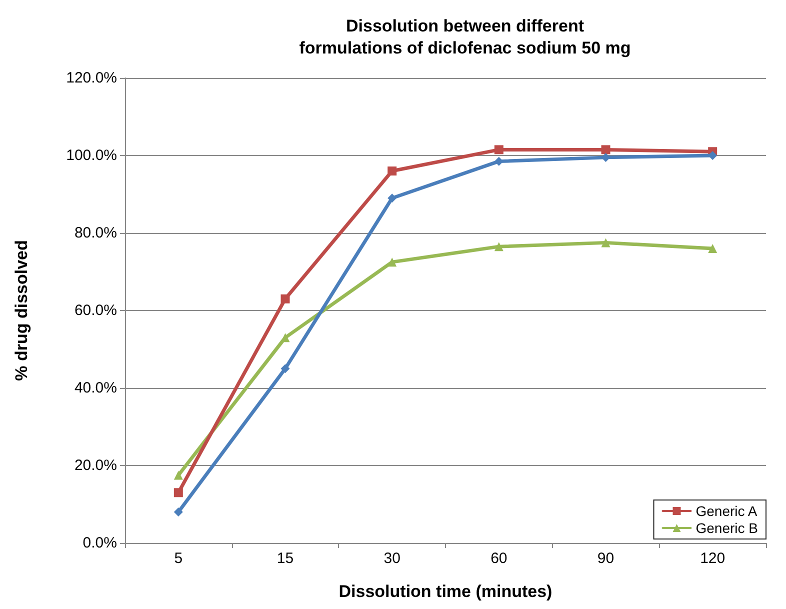 This screenshot has width=786, height=609. I want to click on y-axis-title: % drug dissolved, so click(21, 310).